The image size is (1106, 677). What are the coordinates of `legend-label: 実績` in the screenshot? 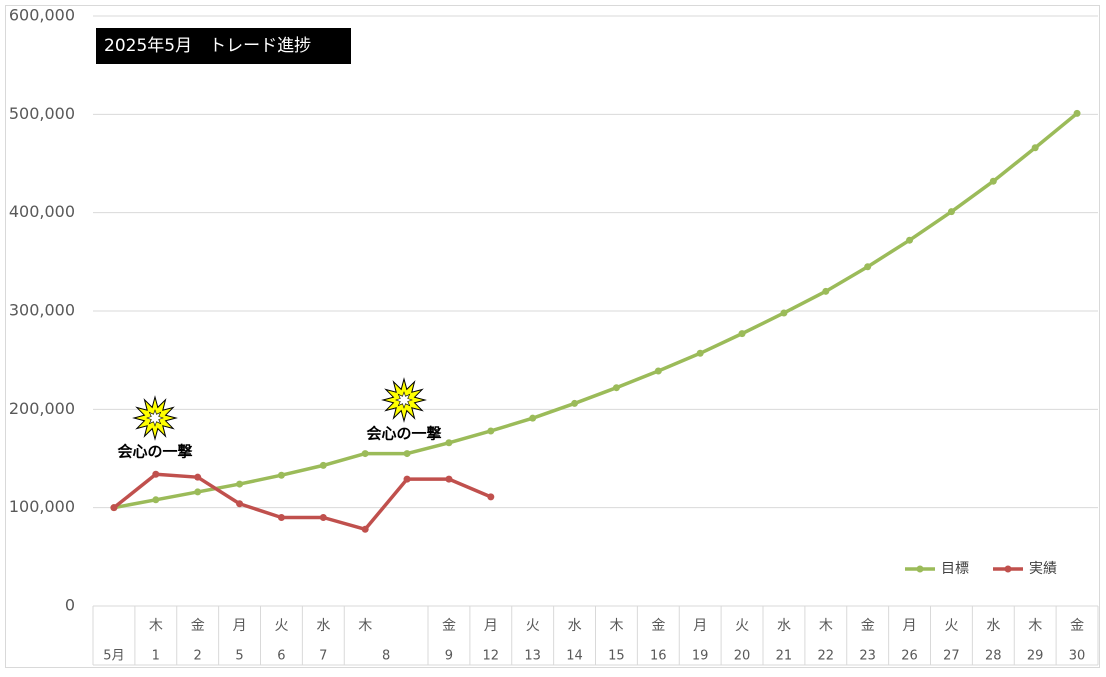 It's located at (1043, 569).